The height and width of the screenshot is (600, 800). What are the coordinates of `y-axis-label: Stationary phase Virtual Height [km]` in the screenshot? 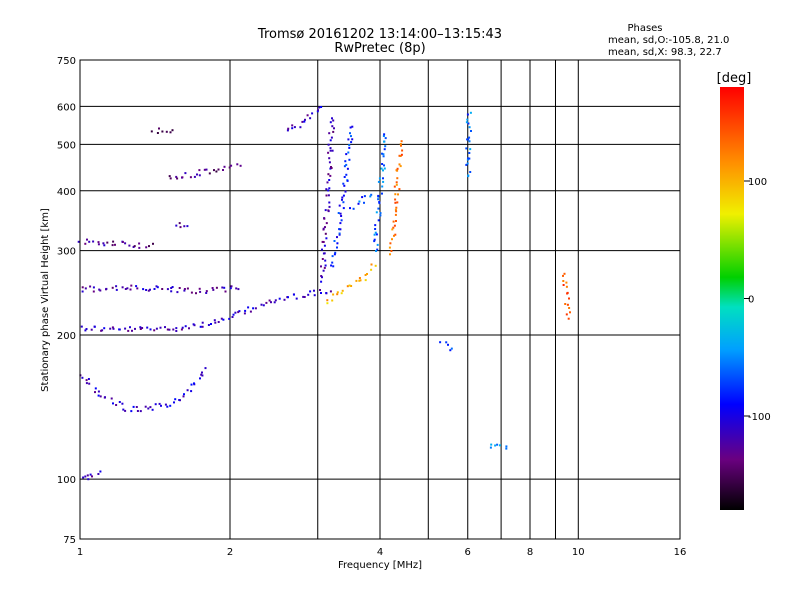 It's located at (45, 300).